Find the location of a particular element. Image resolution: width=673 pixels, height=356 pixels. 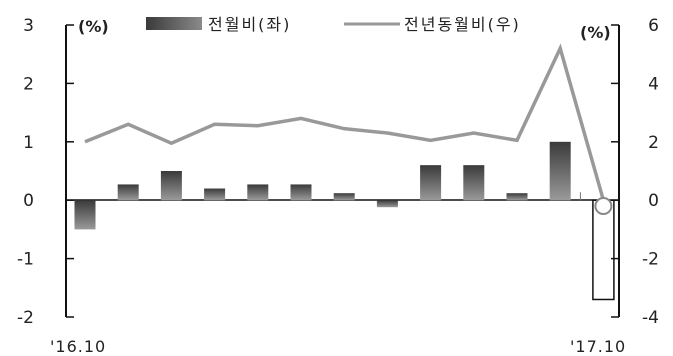

right-unit-label: (%) is located at coordinates (595, 32).